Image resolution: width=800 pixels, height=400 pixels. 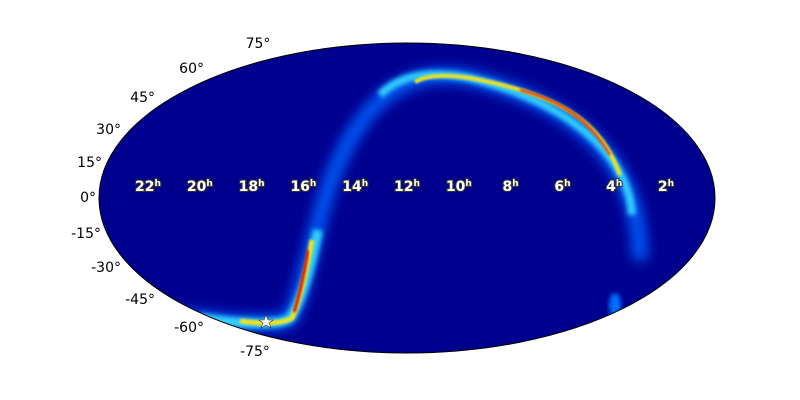 I want to click on ra-label: 20h, so click(x=200, y=187).